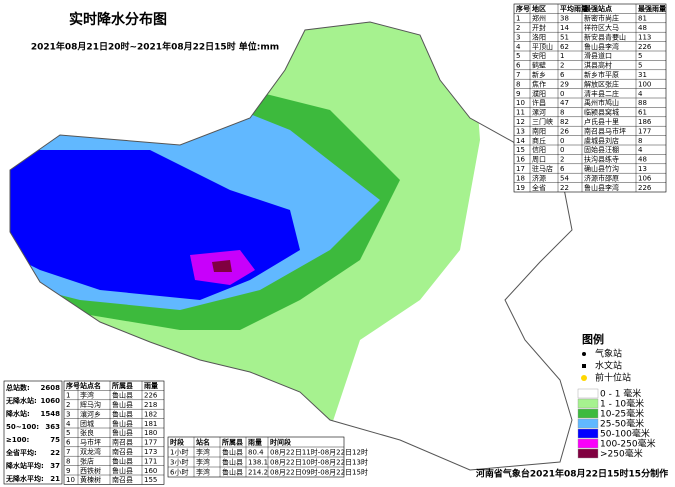 Image resolution: width=675 pixels, height=487 pixels. Describe the element at coordinates (598, 8) in the screenshot. I see `cell: 最强站点` at that location.